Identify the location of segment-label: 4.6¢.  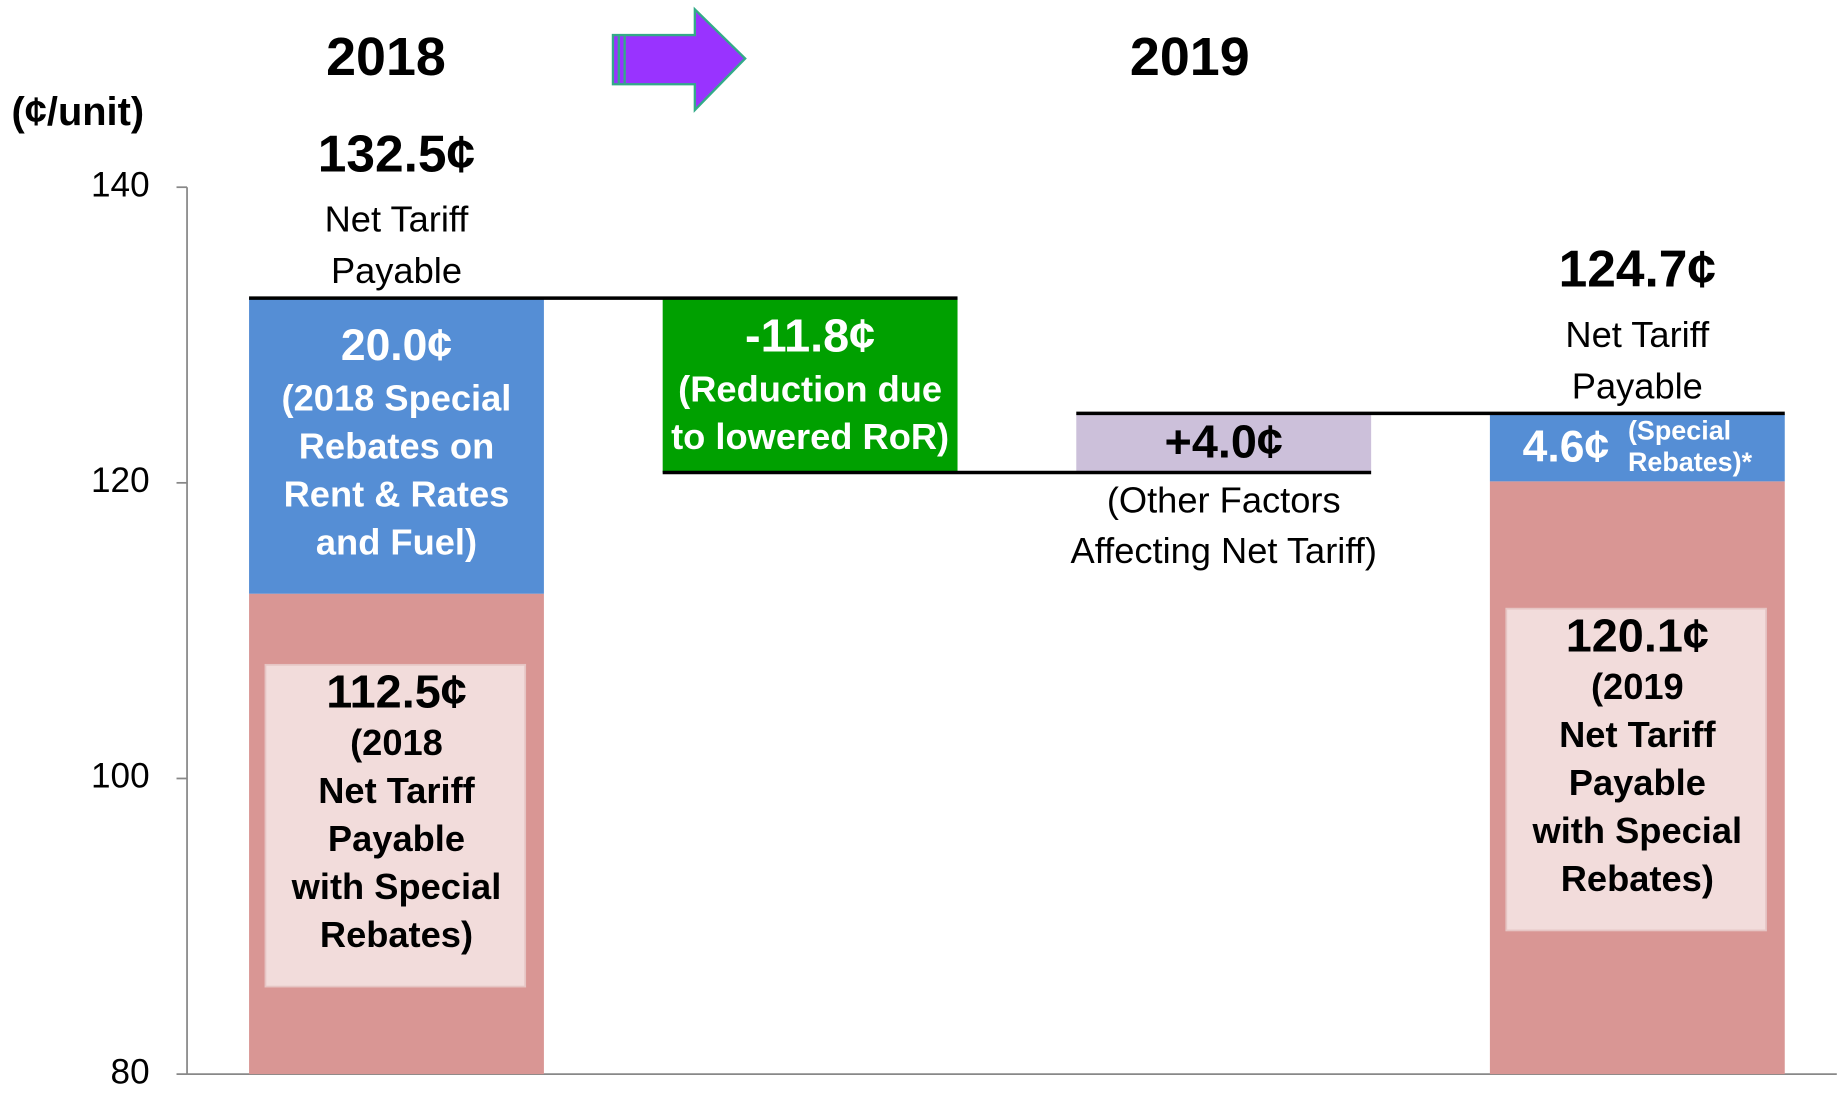
(1566, 446).